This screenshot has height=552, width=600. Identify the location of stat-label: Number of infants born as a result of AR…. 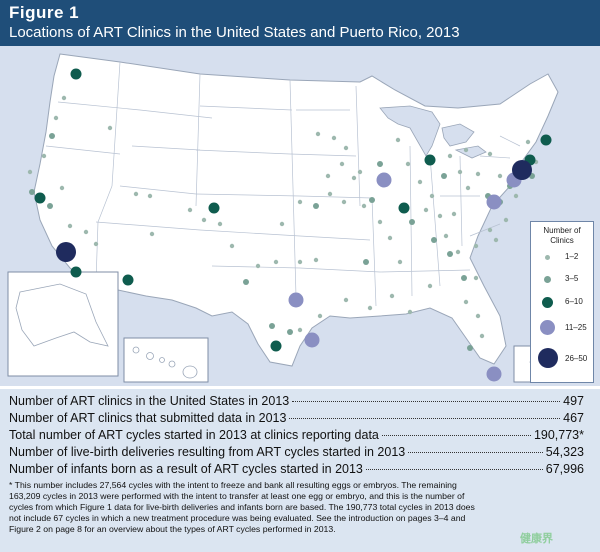
(186, 469).